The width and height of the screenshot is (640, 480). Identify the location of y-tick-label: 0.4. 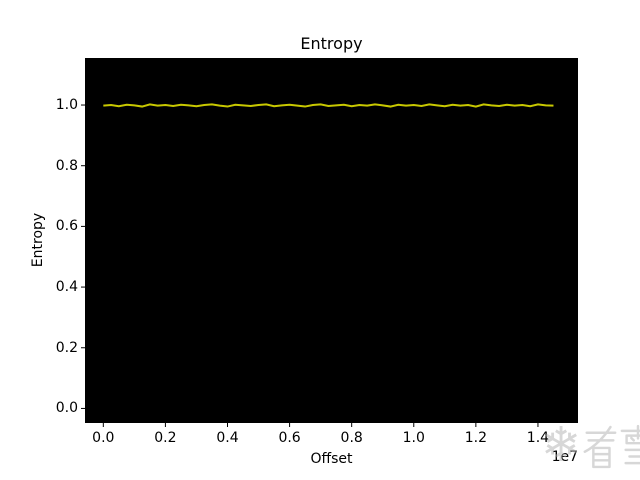
(66, 287).